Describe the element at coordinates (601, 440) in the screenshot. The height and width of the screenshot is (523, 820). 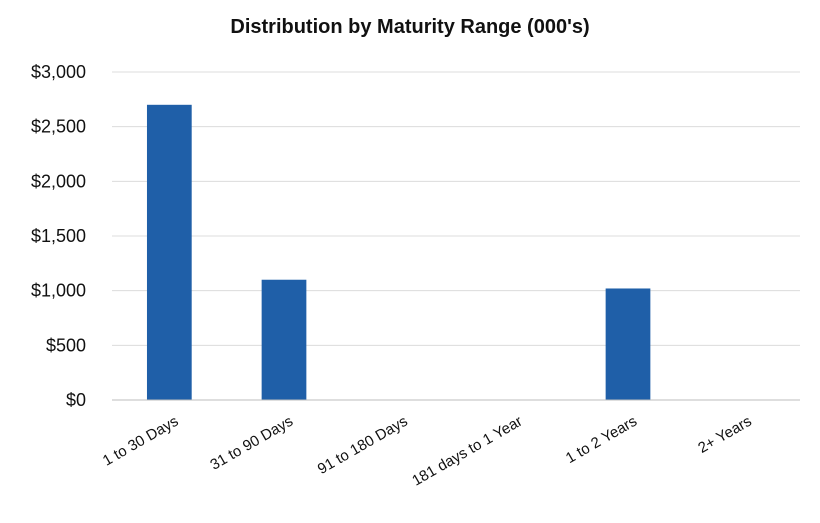
I see `x-tick-label: 1 to 2 Years` at that location.